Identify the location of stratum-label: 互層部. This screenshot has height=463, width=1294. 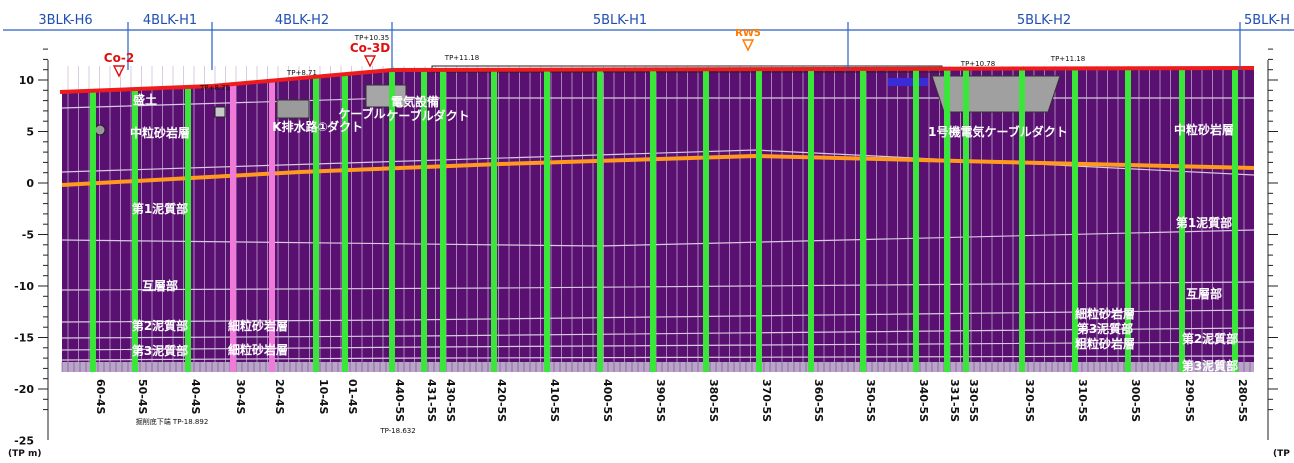
(160, 285).